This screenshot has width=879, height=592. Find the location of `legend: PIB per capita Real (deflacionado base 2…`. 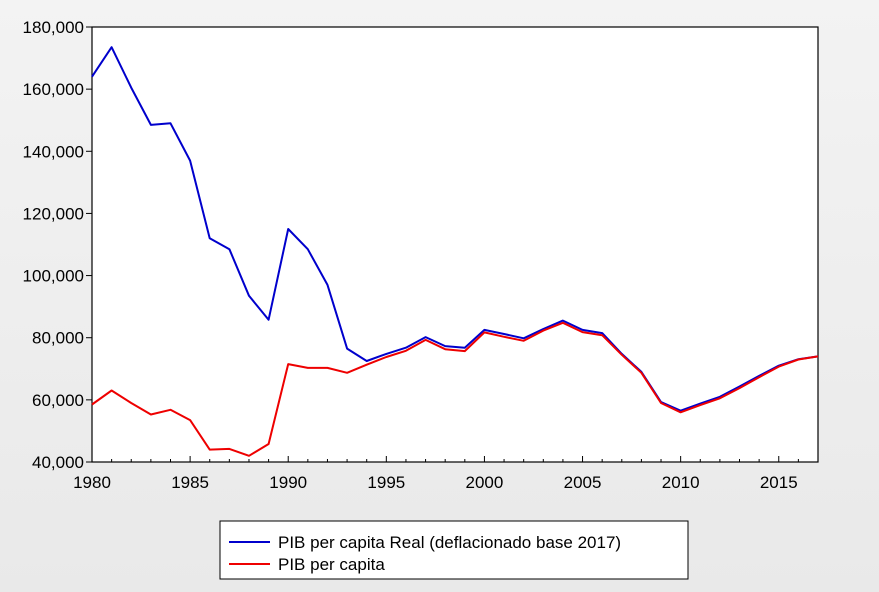

legend: PIB per capita Real (deflacionado base 2… is located at coordinates (454, 550).